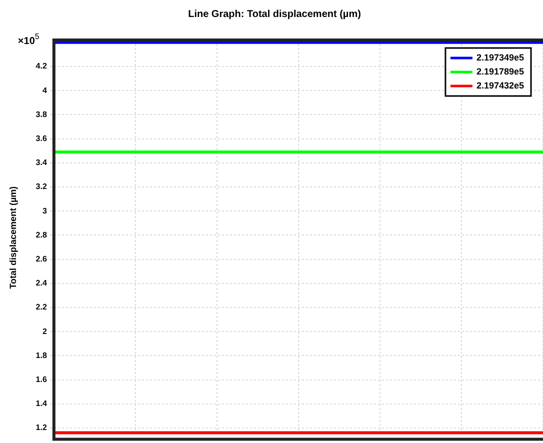 Image resolution: width=543 pixels, height=443 pixels. I want to click on y-tick-label: 2.8, so click(42, 235).